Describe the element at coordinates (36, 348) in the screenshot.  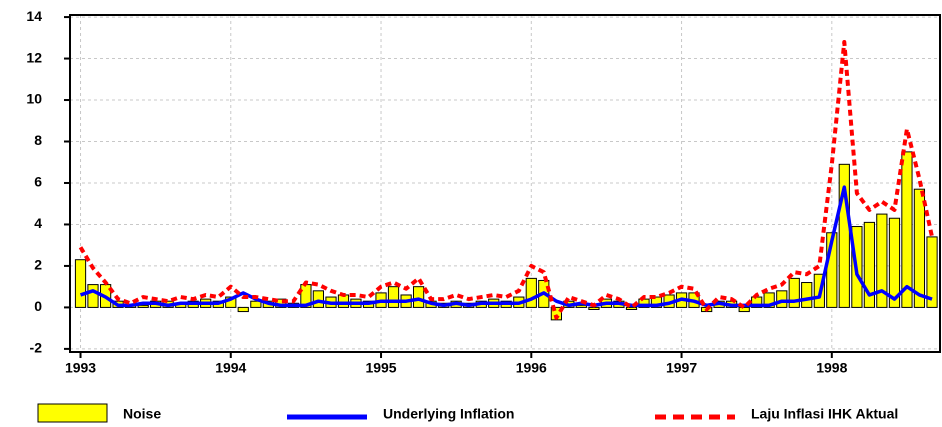
I see `y-tick-label: -2` at that location.